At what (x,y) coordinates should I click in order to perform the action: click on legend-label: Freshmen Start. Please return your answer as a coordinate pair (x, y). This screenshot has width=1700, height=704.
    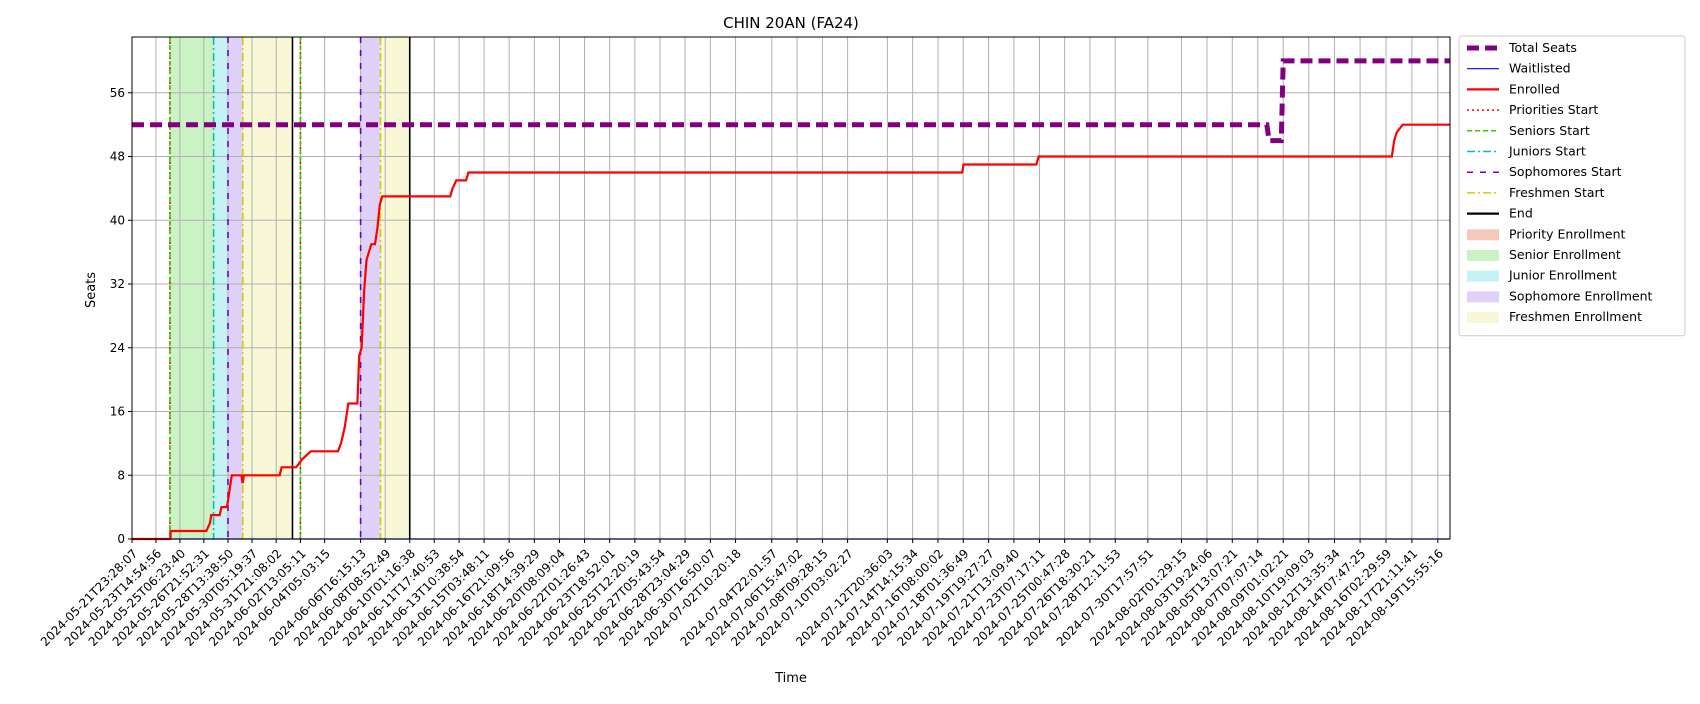
    Looking at the image, I should click on (1557, 192).